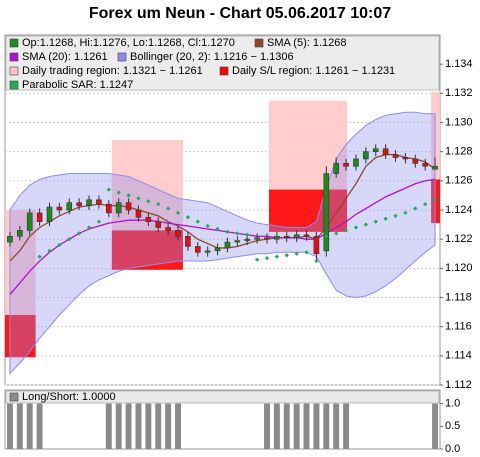 The width and height of the screenshot is (480, 457). What do you see at coordinates (458, 297) in the screenshot?
I see `y-tick-label: 1.118` at bounding box center [458, 297].